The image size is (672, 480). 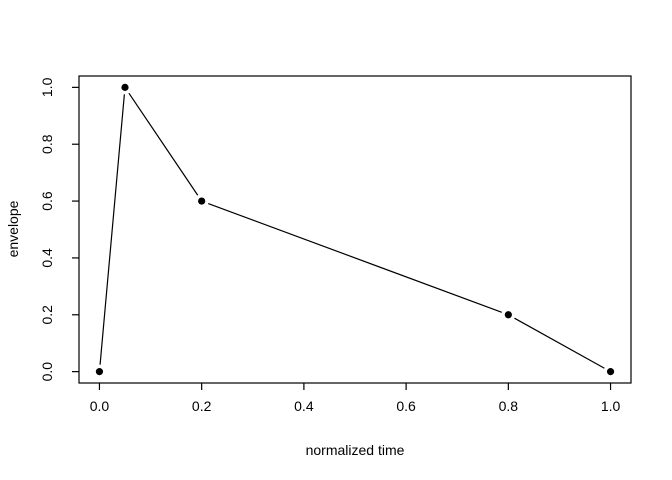 I want to click on y-tick-label: 0.2, so click(x=47, y=315).